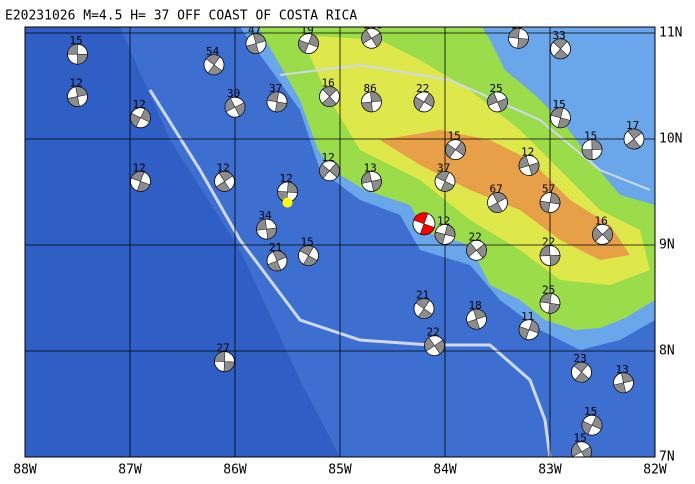 This screenshot has height=484, width=695. Describe the element at coordinates (475, 236) in the screenshot. I see `depth-label: 22` at that location.